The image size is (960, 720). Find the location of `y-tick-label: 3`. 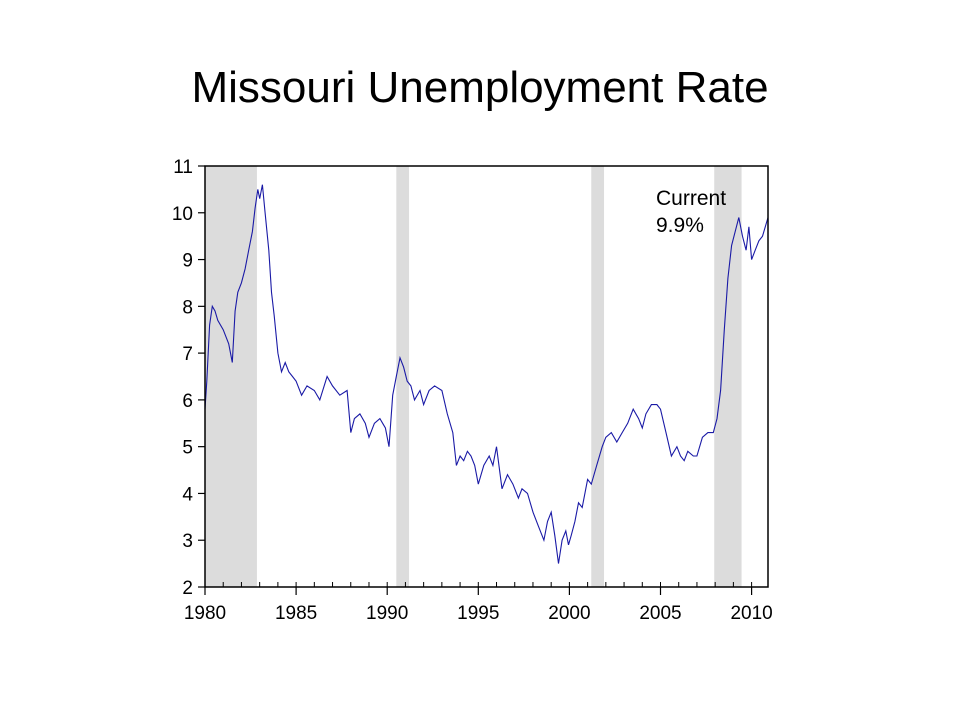

y-tick-label: 3 is located at coordinates (187, 541).